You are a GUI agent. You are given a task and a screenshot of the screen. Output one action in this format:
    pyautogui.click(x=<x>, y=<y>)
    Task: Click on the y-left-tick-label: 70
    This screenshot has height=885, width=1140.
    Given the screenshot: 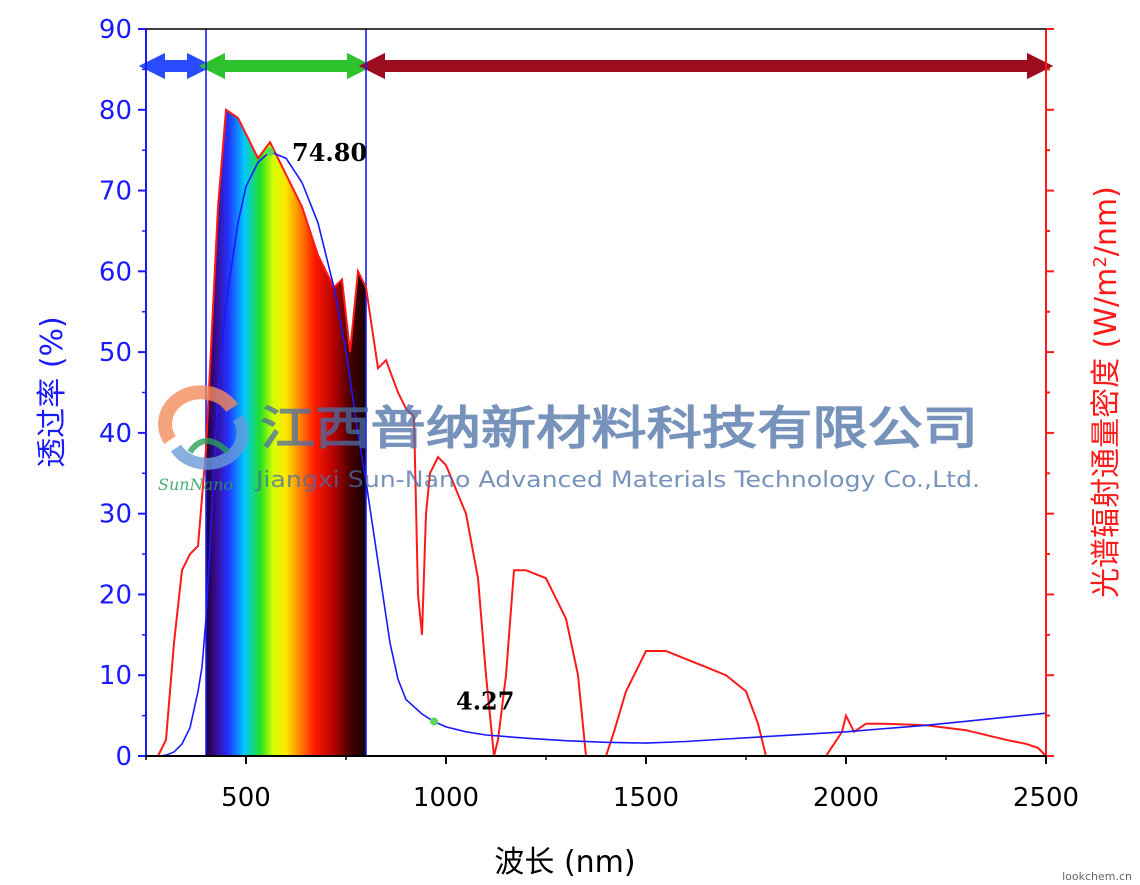 What is the action you would take?
    pyautogui.click(x=115, y=192)
    